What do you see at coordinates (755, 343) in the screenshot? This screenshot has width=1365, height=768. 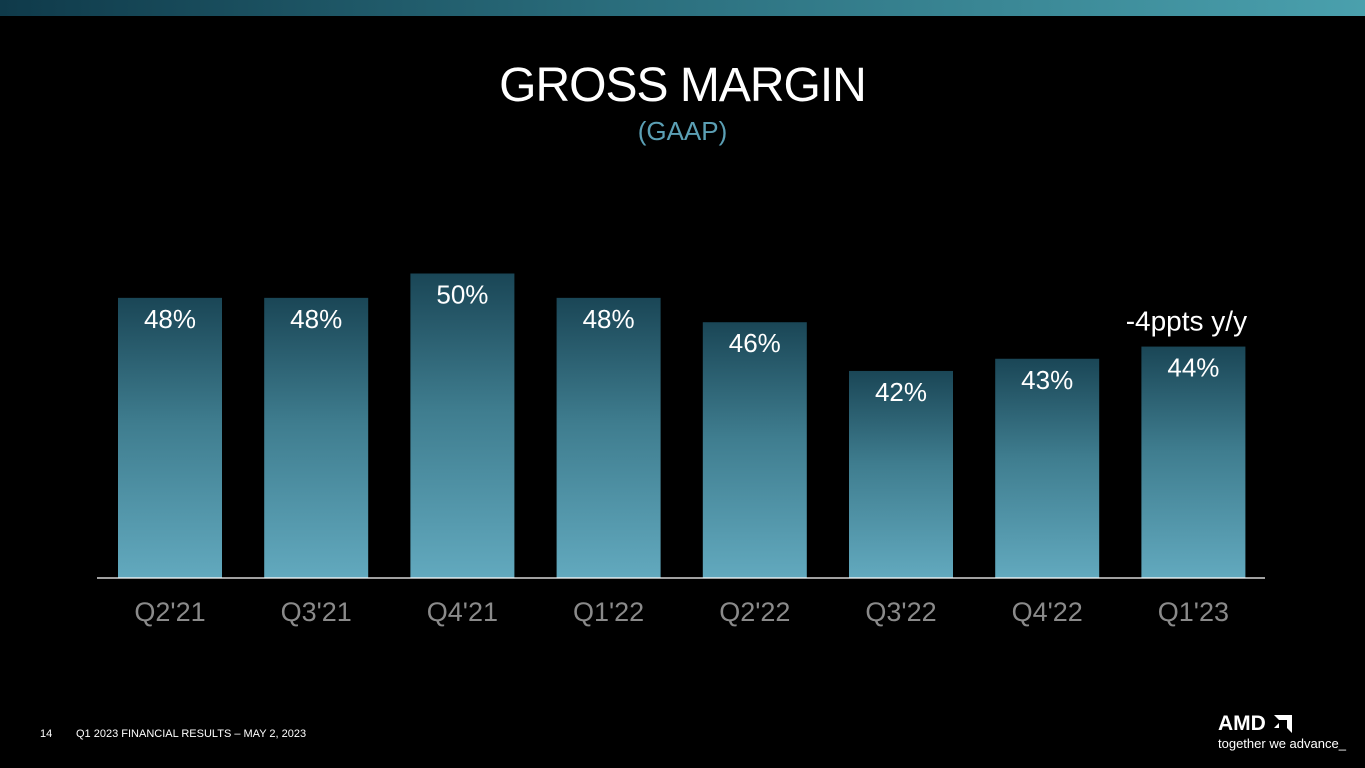 I see `bar-value-label: 46%` at bounding box center [755, 343].